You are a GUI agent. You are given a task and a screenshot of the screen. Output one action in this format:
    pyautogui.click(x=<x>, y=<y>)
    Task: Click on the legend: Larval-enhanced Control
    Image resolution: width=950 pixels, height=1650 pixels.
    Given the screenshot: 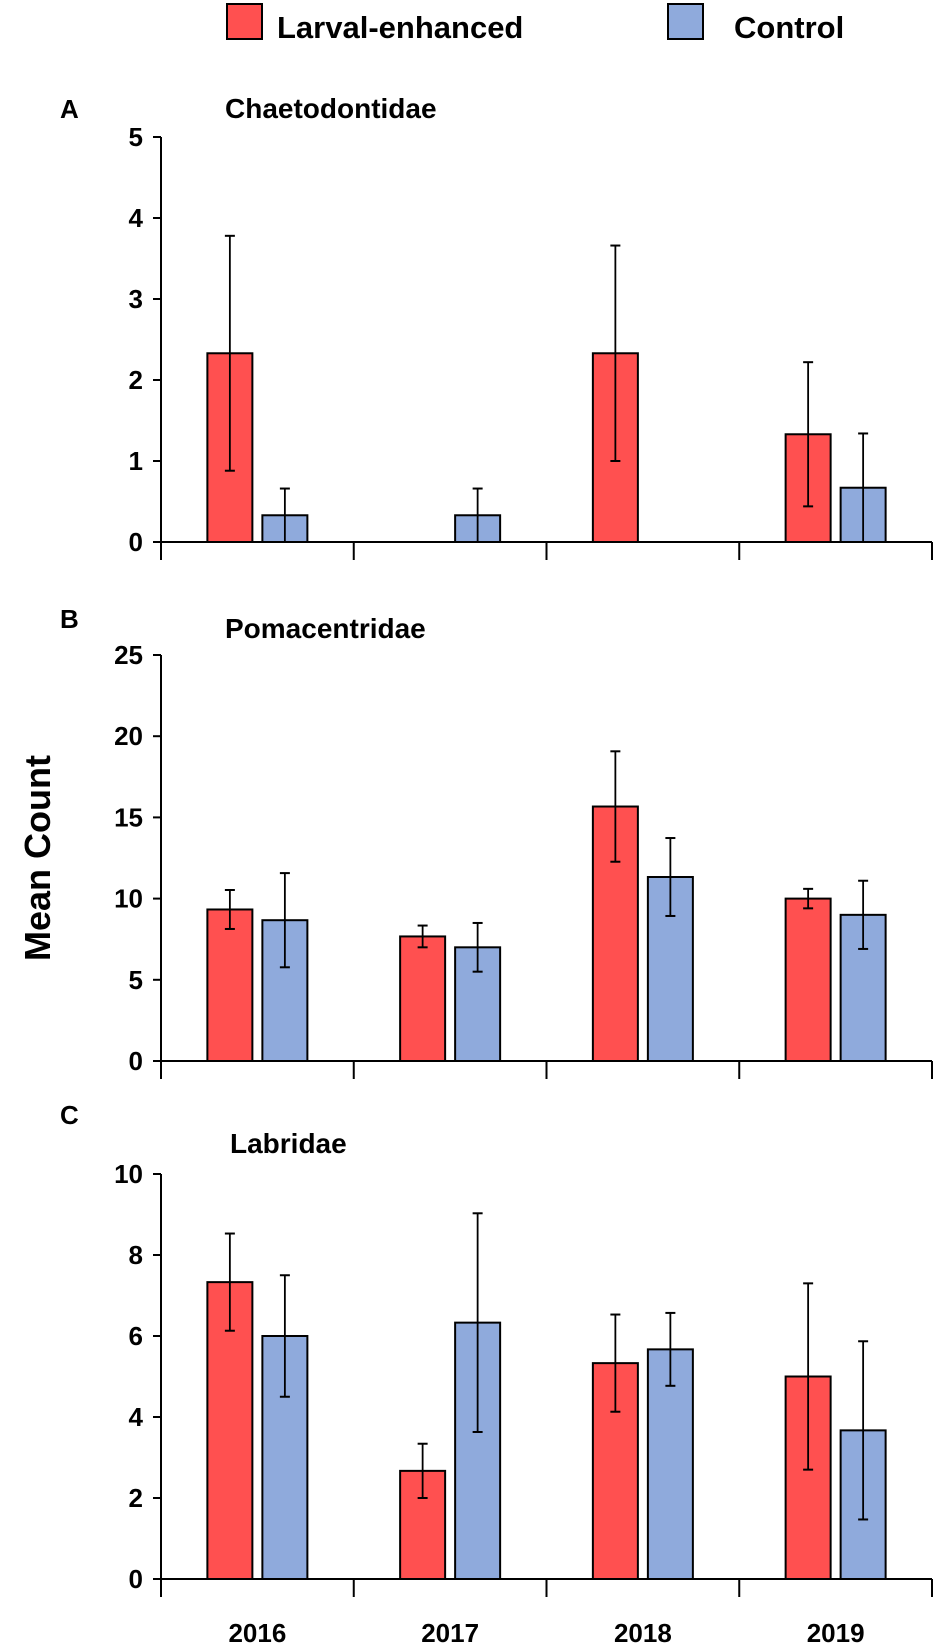 What is the action you would take?
    pyautogui.click(x=535, y=24)
    